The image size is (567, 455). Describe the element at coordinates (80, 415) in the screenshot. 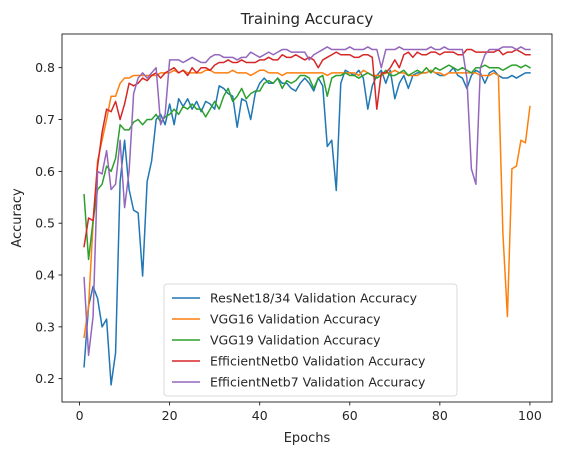

I see `x-tick-label: 0` at that location.